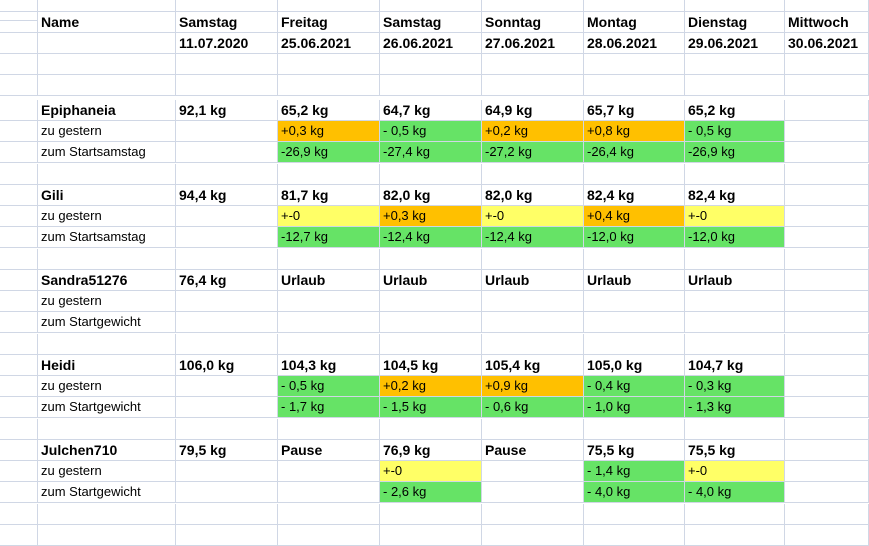 The width and height of the screenshot is (869, 546). I want to click on weight-cell: 104,7 kg, so click(735, 365).